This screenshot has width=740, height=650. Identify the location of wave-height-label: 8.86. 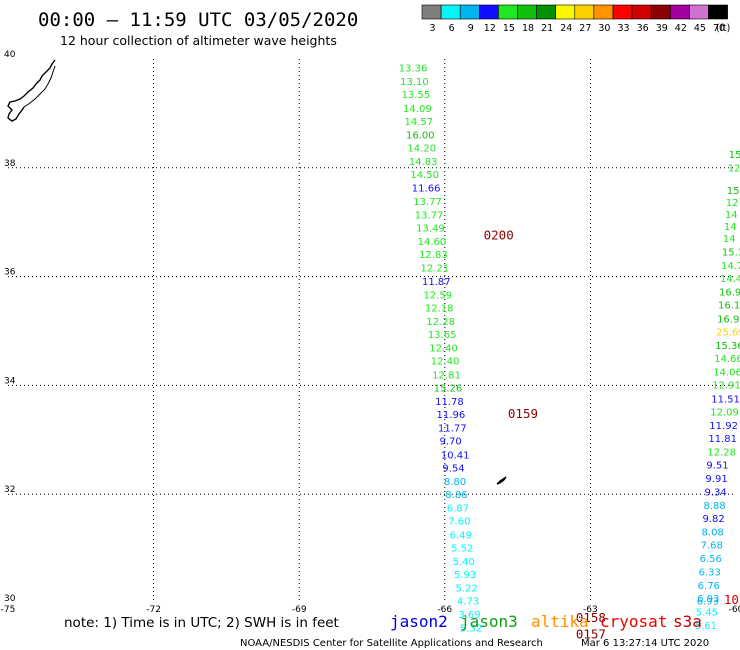
(456, 495).